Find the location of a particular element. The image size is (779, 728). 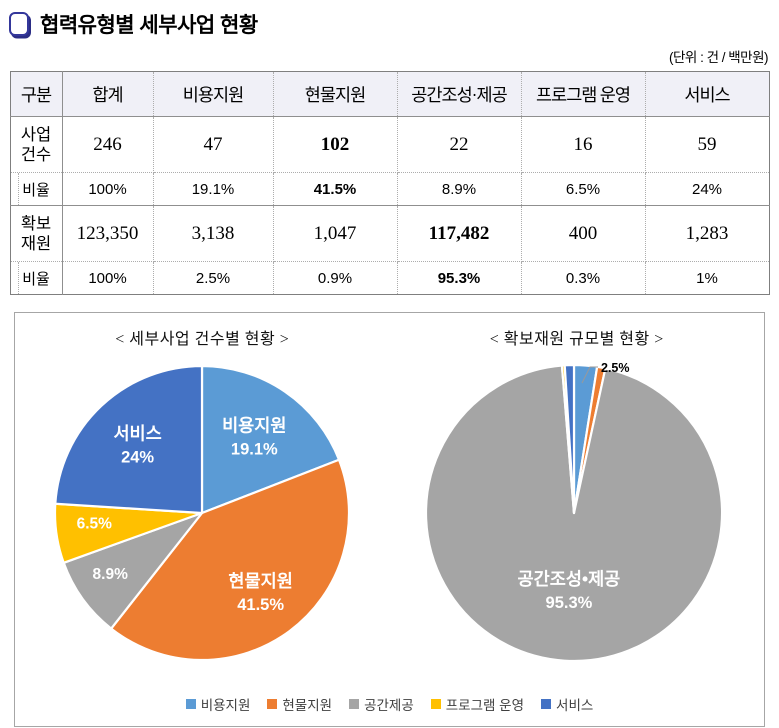

table-cell: 123,350 is located at coordinates (107, 233).